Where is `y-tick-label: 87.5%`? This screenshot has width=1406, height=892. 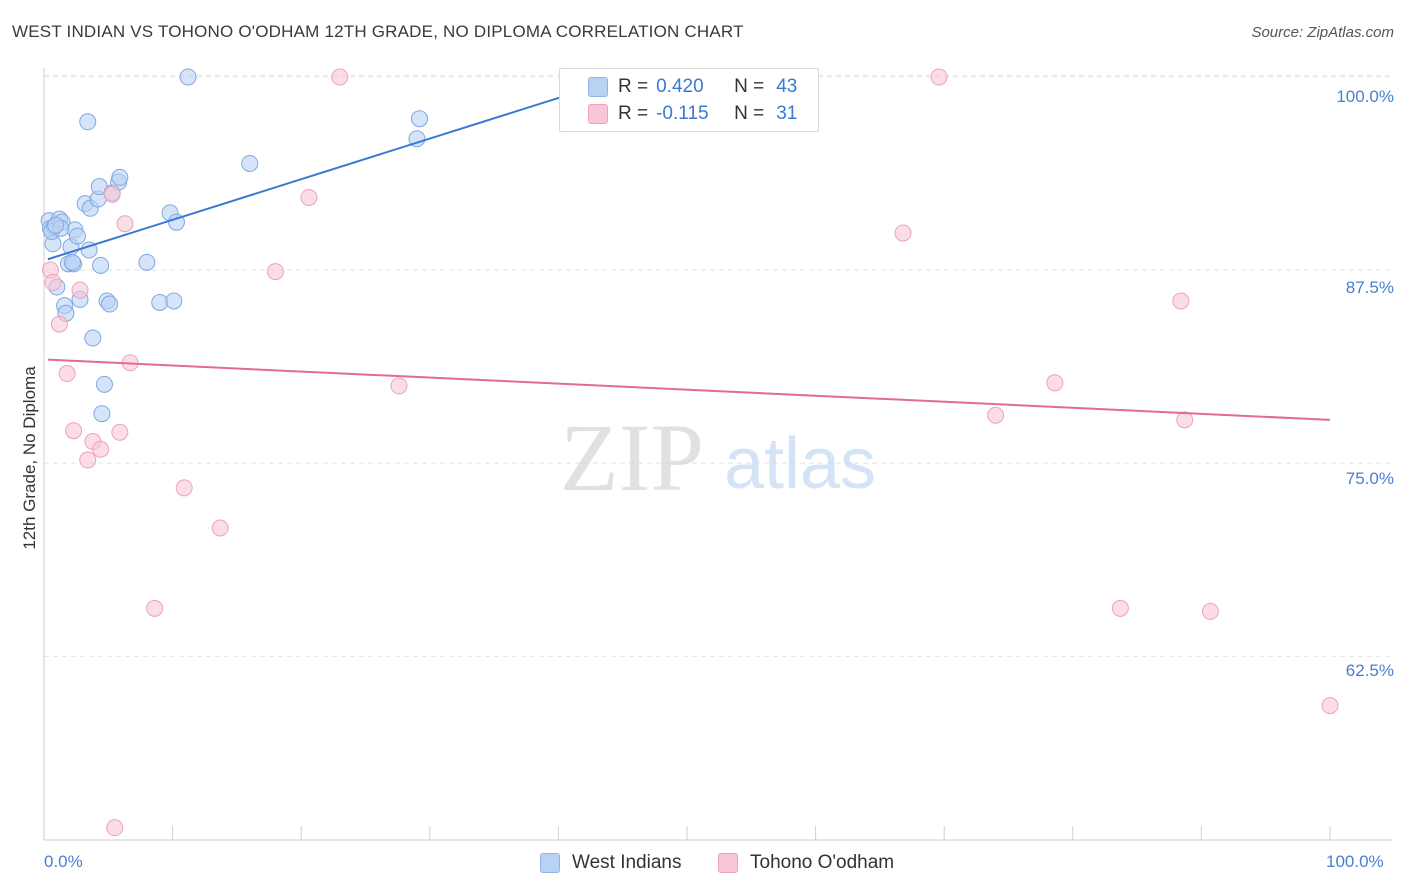
y-tick-label: 87.5% is located at coordinates (1369, 287).